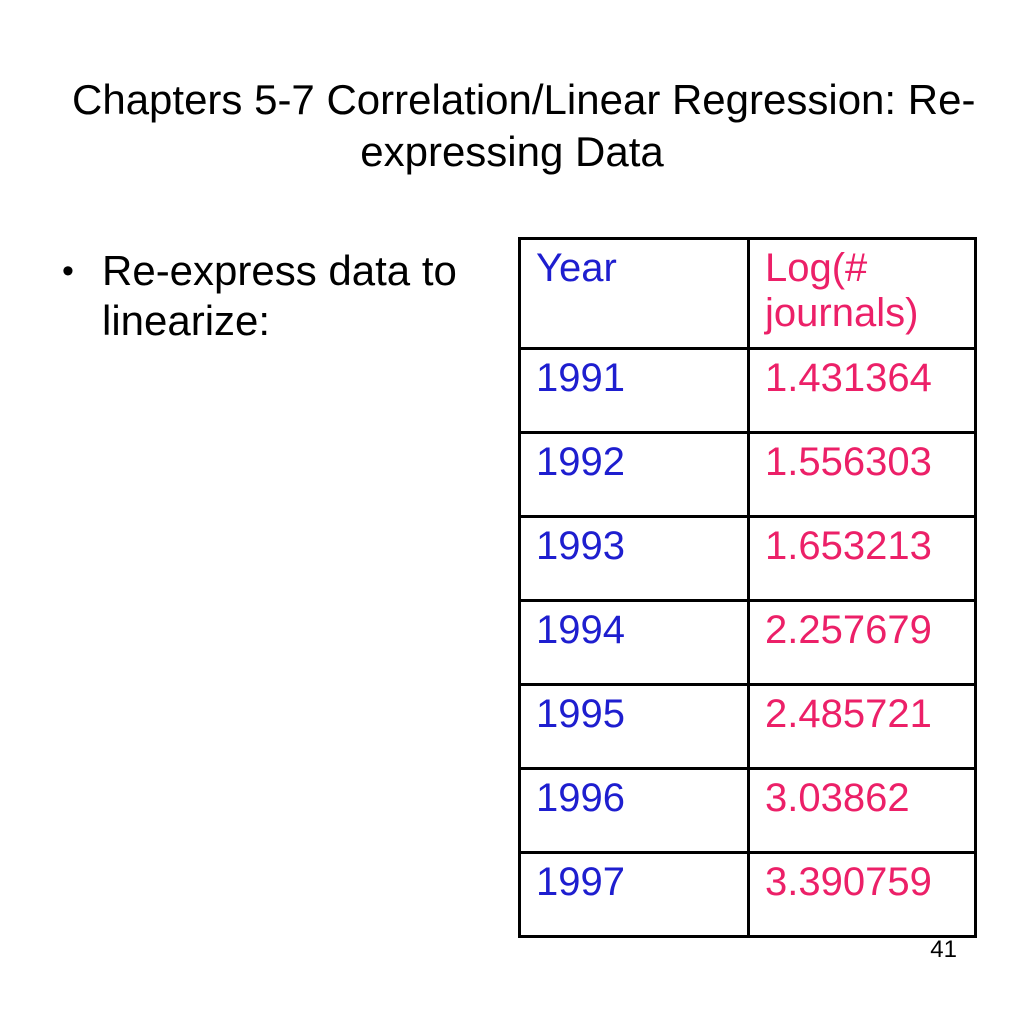 The image size is (1024, 1024). I want to click on log-value-cell: 3.390759, so click(862, 894).